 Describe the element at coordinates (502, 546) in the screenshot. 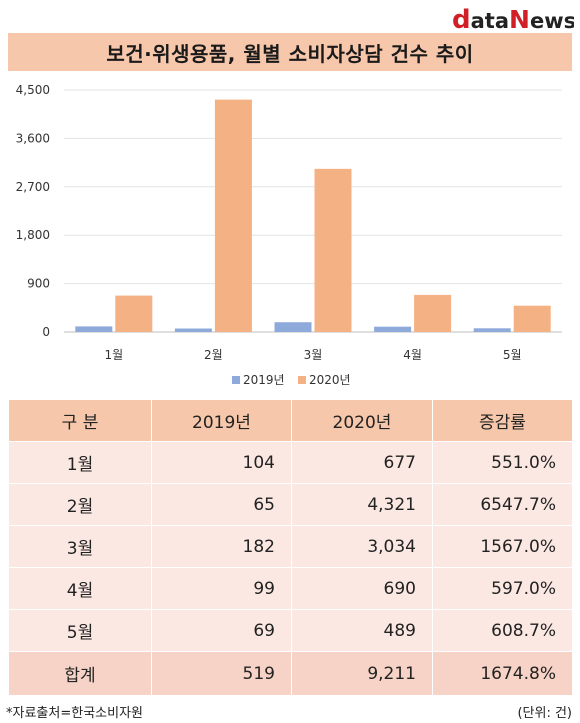

I see `cell-rate: 1567.0%` at that location.